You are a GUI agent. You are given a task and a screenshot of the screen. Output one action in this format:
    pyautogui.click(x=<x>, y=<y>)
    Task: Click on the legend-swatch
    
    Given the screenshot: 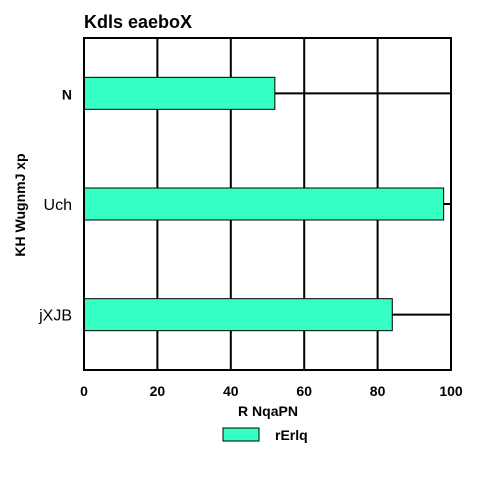 What is the action you would take?
    pyautogui.click(x=241, y=434)
    